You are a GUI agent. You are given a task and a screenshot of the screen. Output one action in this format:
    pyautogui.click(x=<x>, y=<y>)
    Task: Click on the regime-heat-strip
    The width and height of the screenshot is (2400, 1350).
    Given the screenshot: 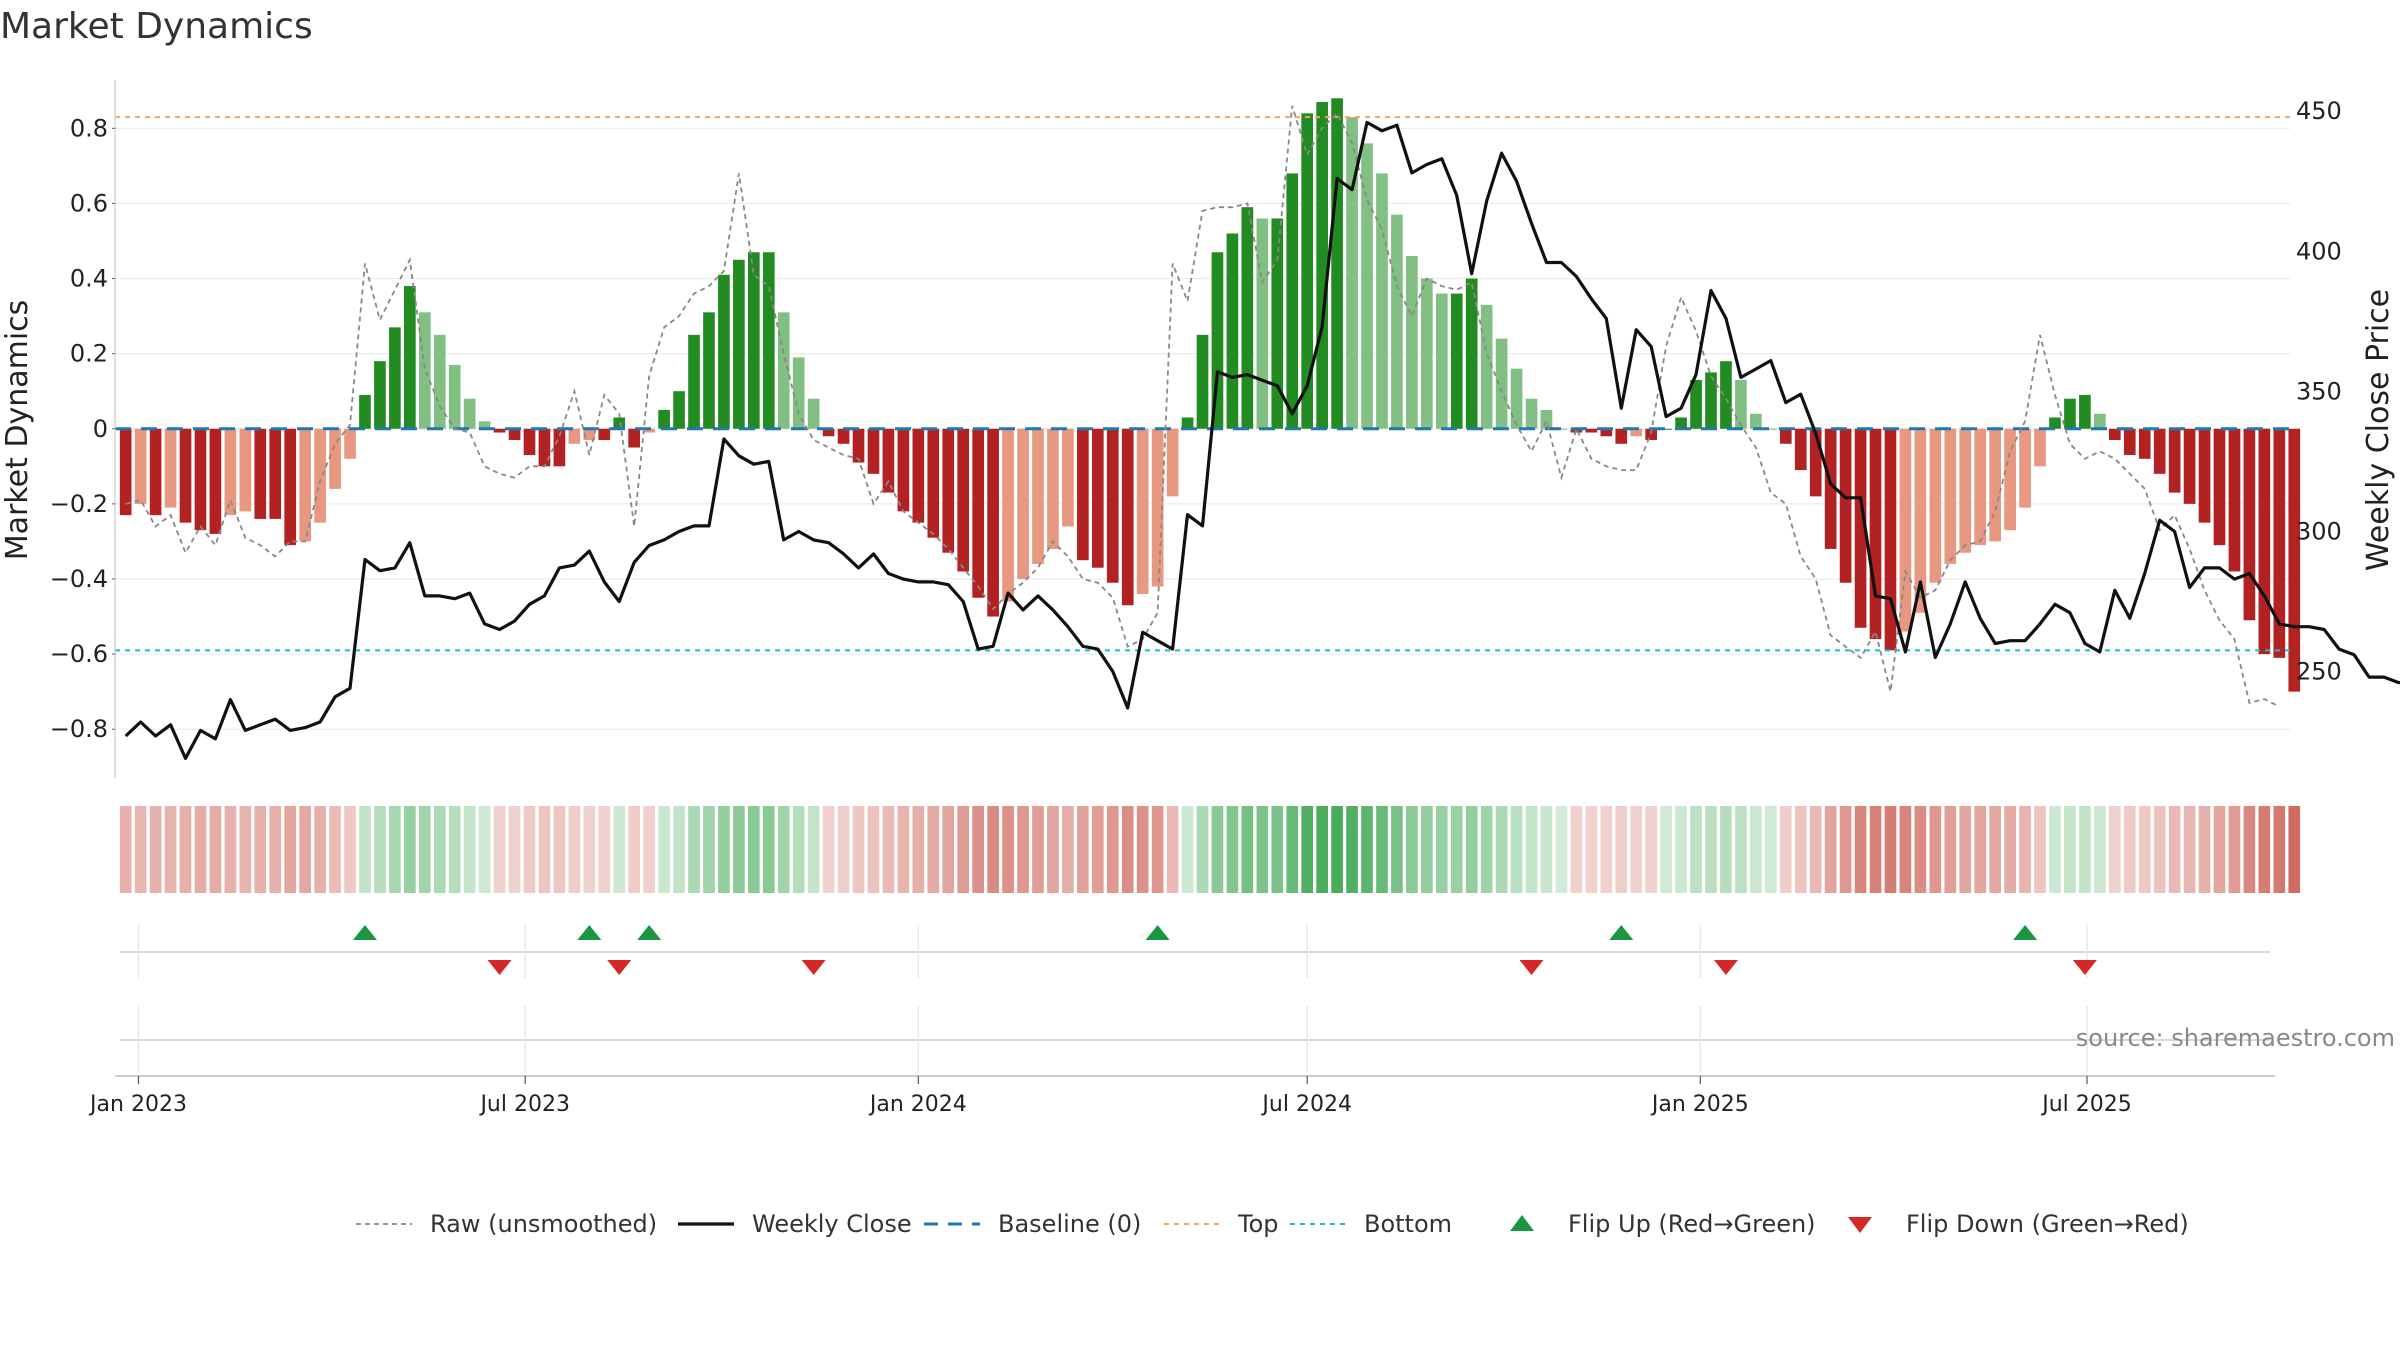 What is the action you would take?
    pyautogui.click(x=1210, y=849)
    